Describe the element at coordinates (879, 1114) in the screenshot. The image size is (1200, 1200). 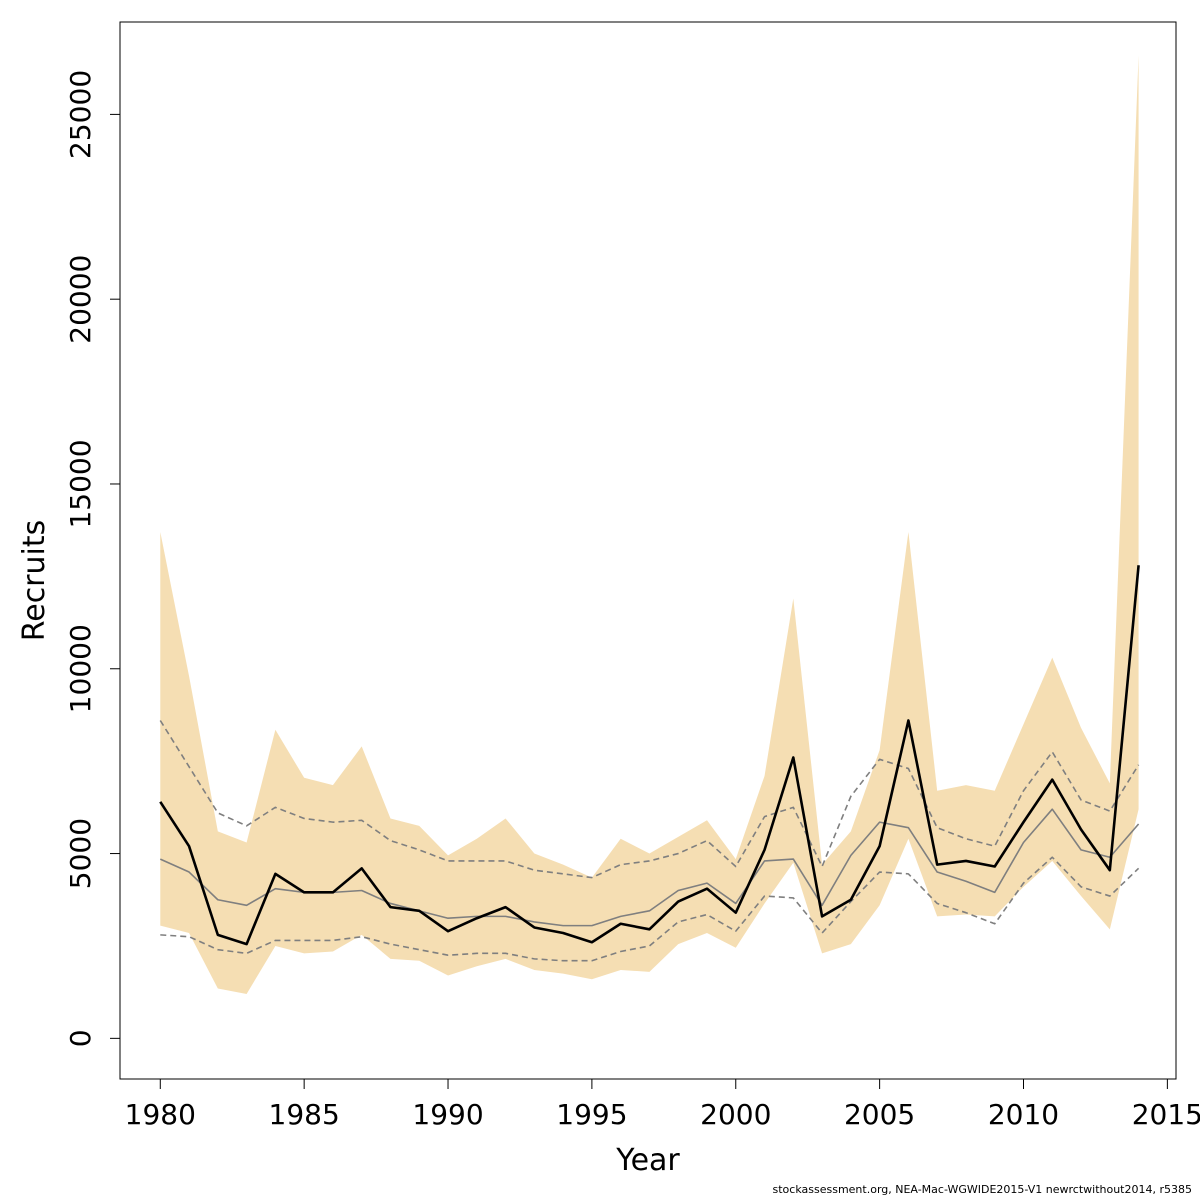
I see `x-tick-label: 2005` at that location.